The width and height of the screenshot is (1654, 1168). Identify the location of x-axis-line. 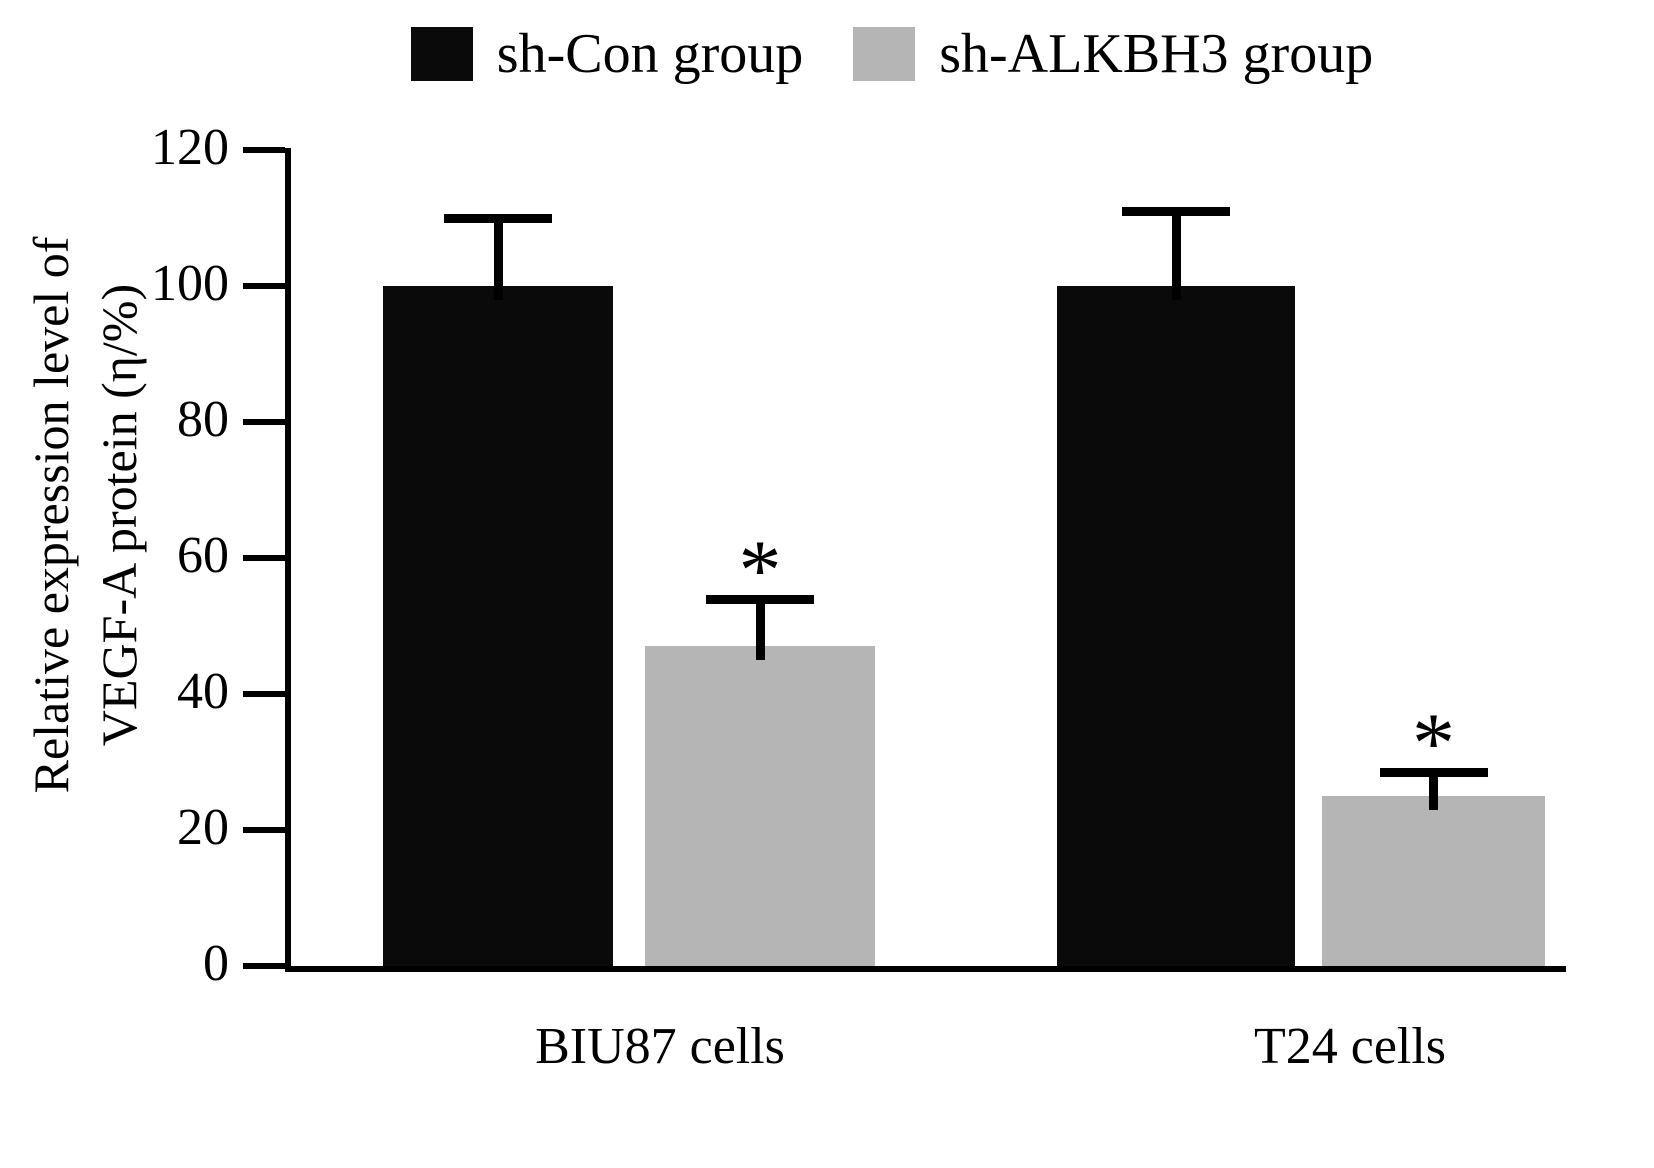
(925, 969).